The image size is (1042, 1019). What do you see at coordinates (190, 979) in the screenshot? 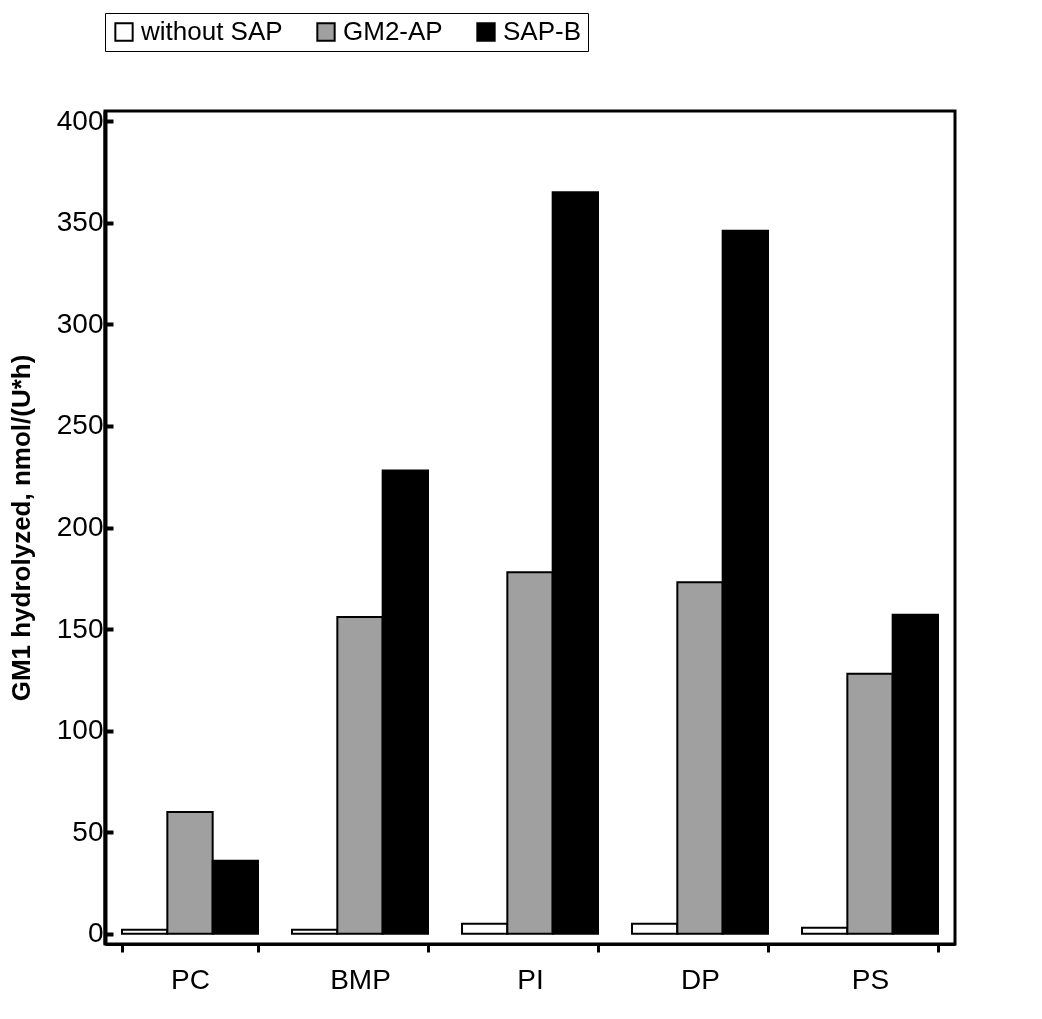
I see `x-tick-label: PC` at bounding box center [190, 979].